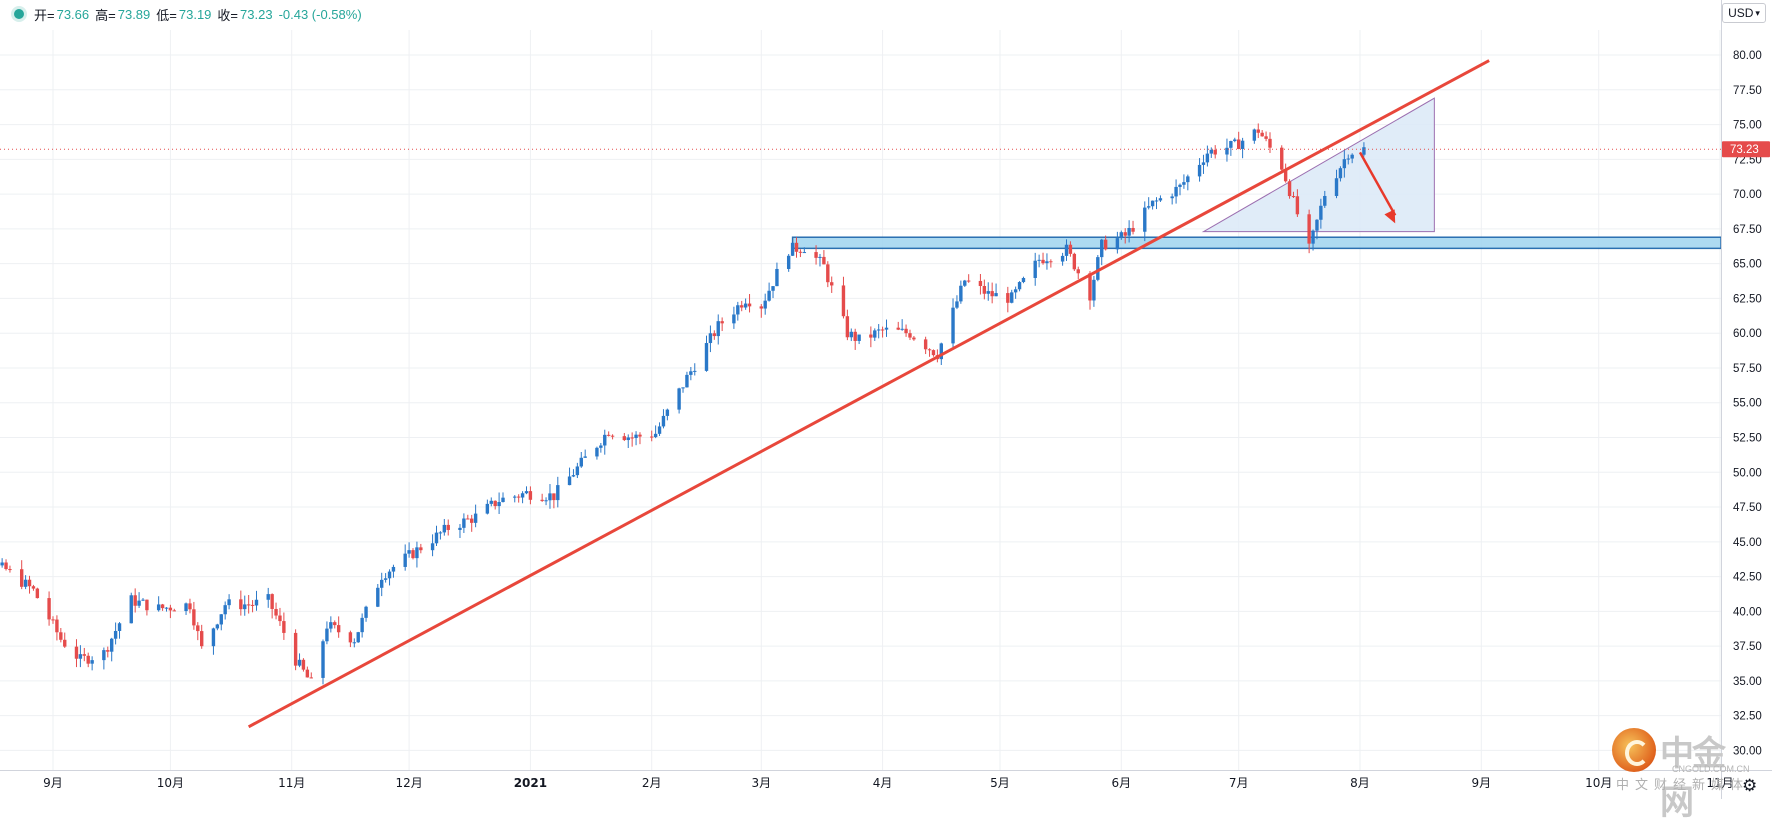 The height and width of the screenshot is (824, 1772). Describe the element at coordinates (1747, 543) in the screenshot. I see `y-tick-label: 45.00` at that location.